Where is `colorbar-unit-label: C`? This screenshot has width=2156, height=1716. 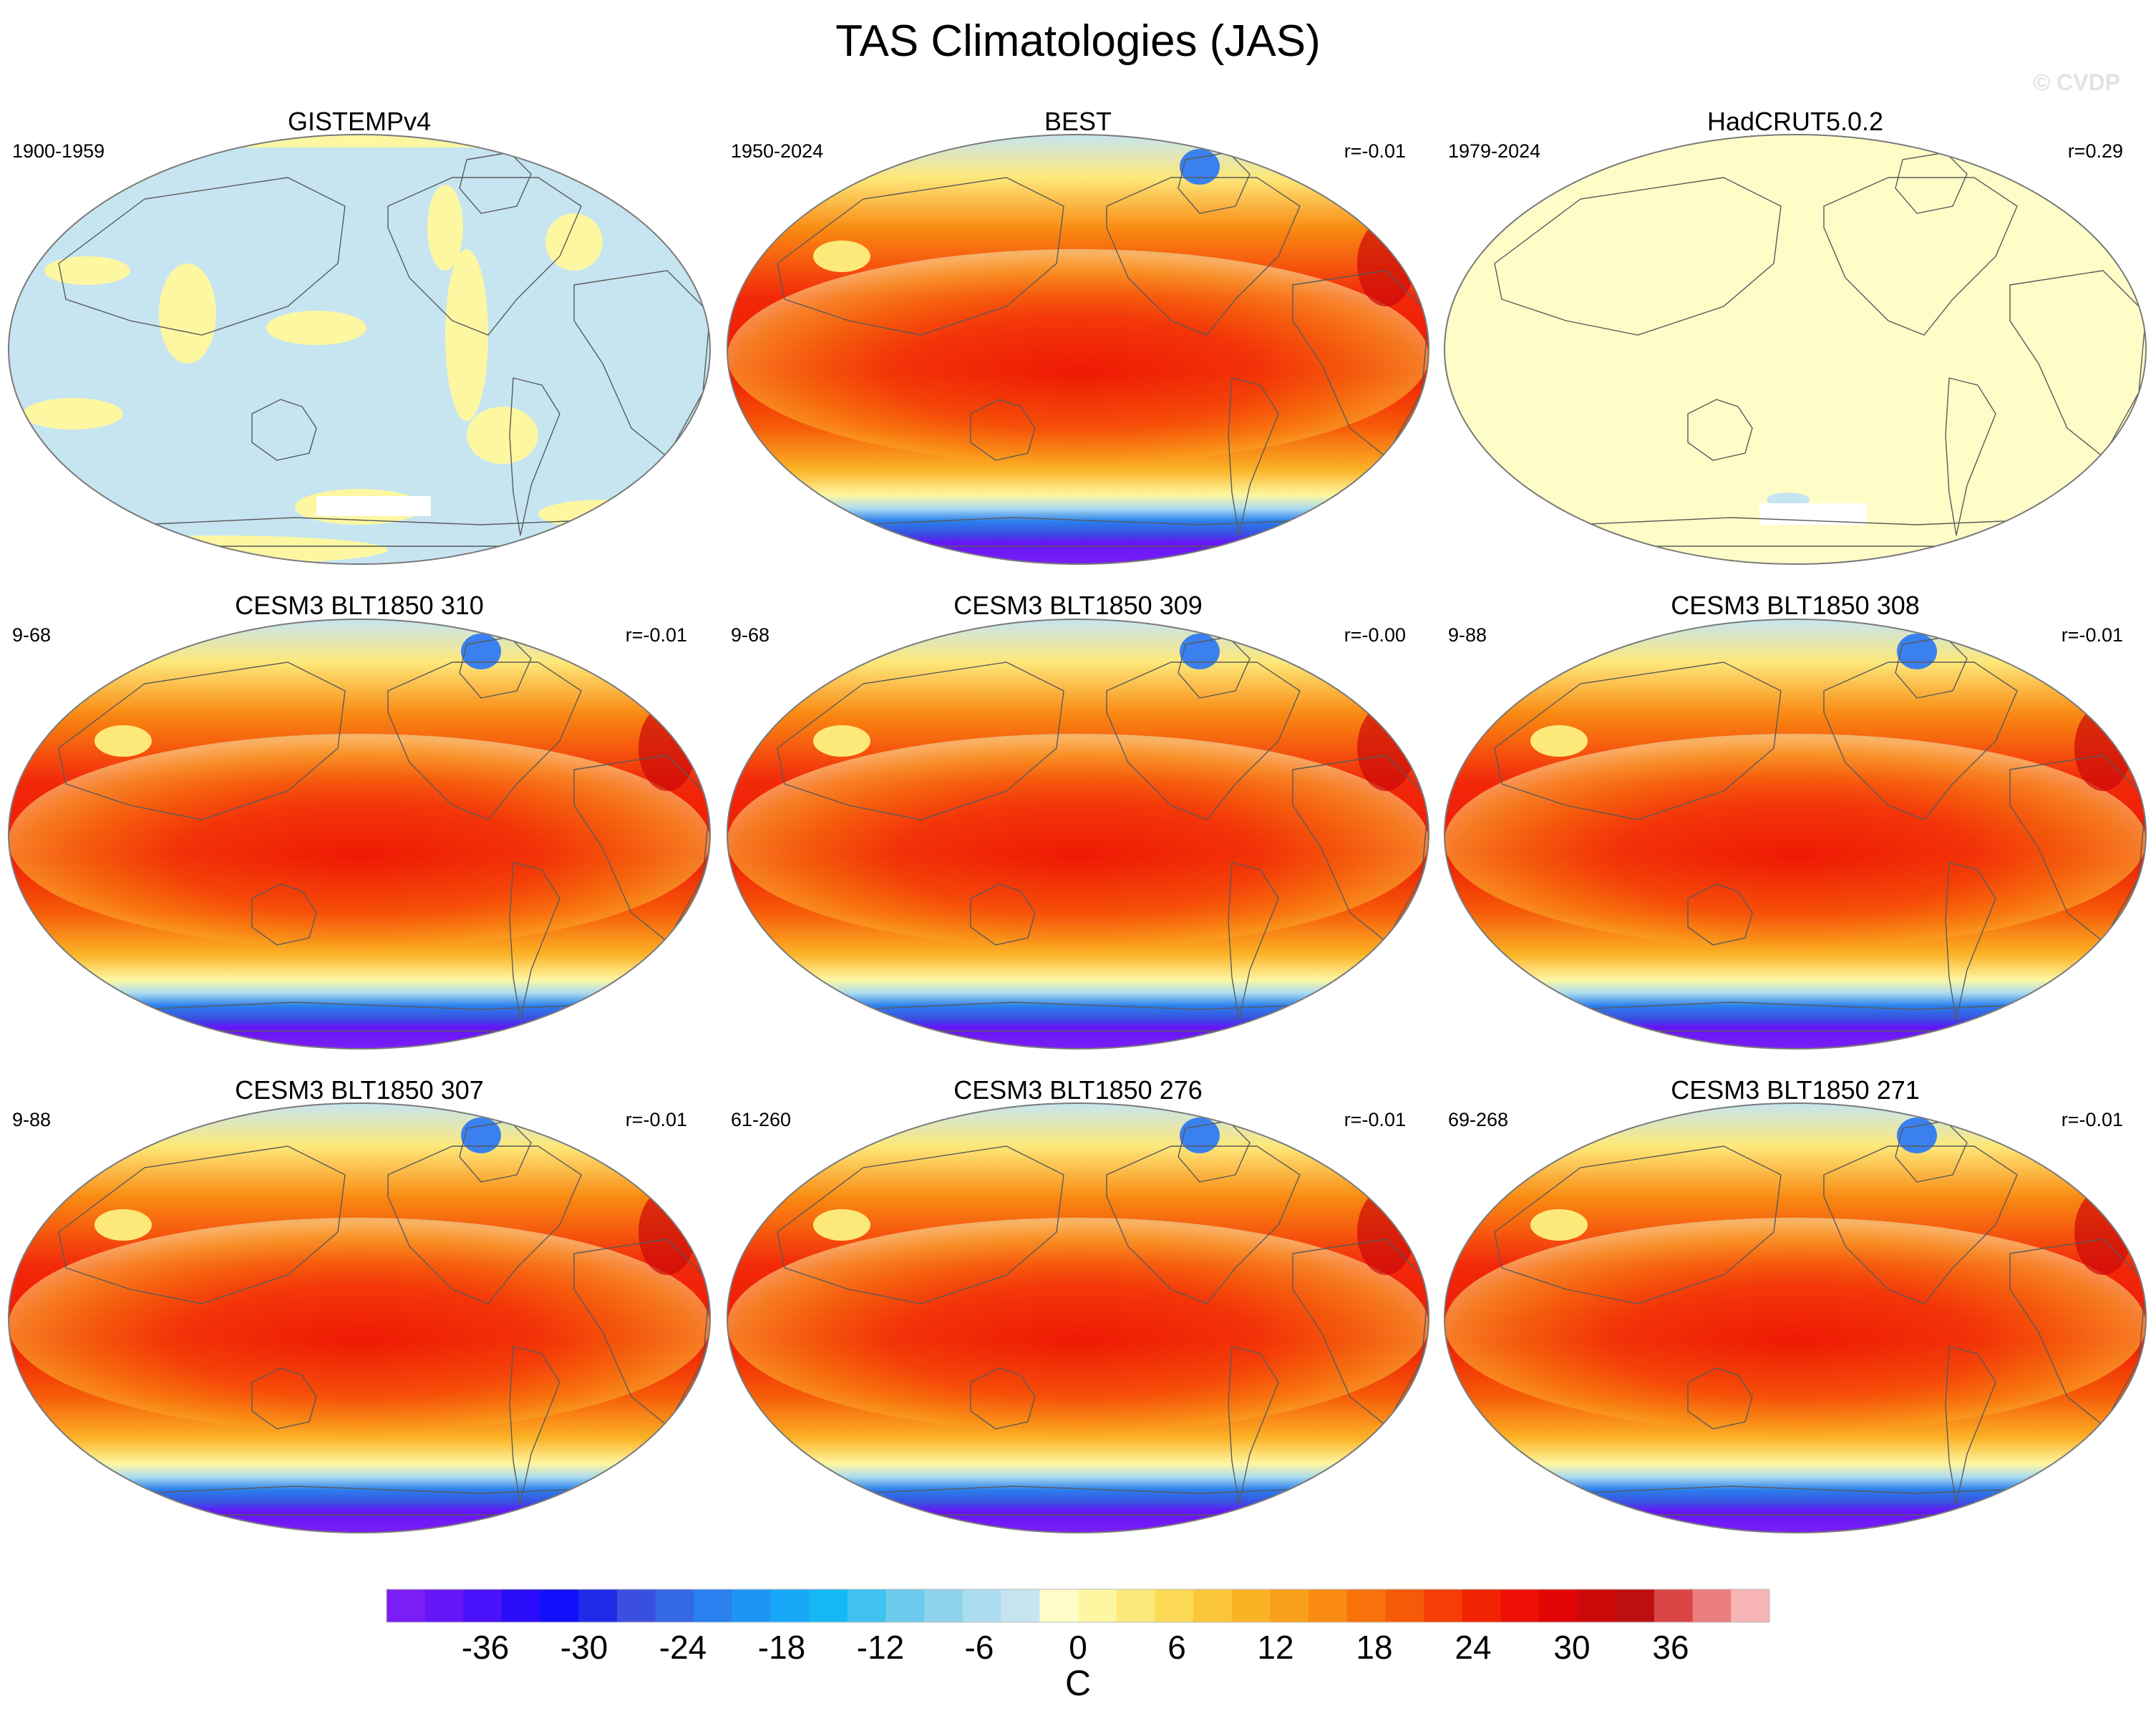 colorbar-unit-label: C is located at coordinates (1078, 1683).